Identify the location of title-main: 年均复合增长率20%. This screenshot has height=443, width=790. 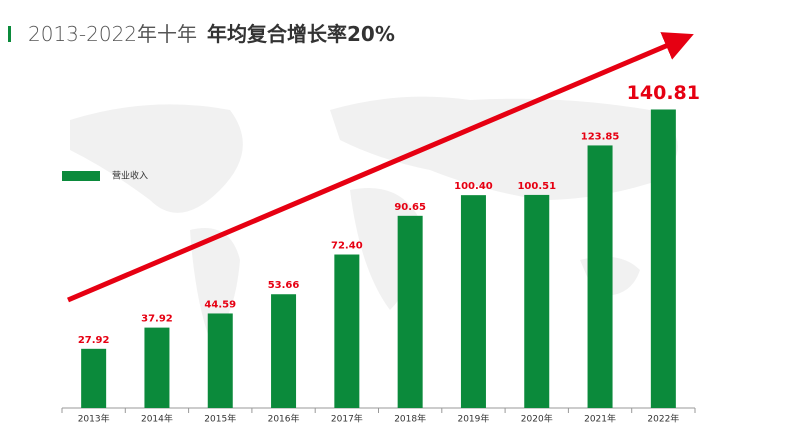
(301, 34).